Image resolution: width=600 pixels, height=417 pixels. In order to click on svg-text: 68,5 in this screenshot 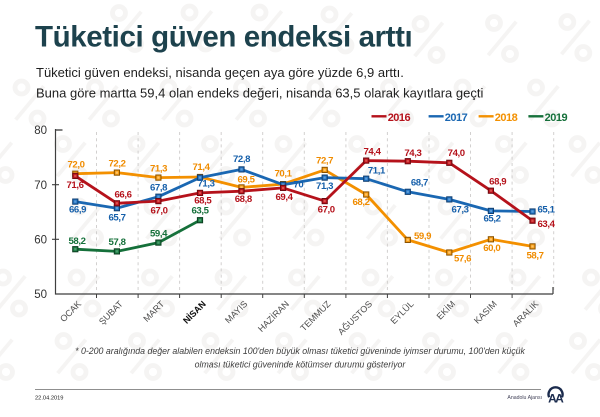, I will do `click(203, 200)`.